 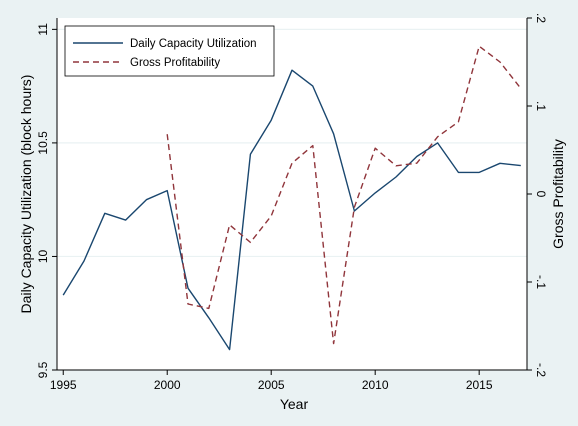 I want to click on legend-box, so click(x=169, y=51).